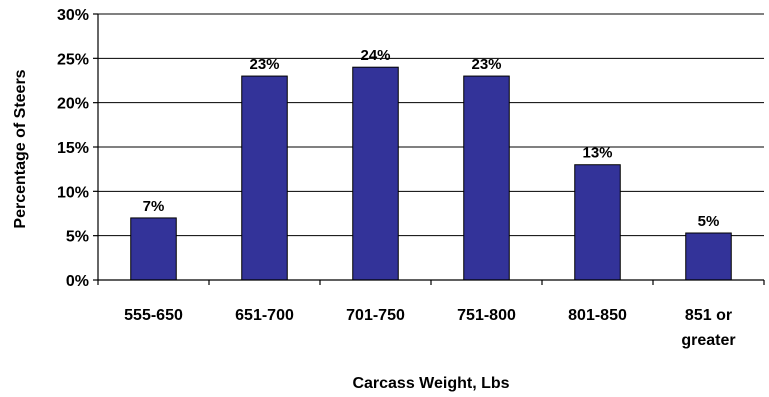 This screenshot has width=769, height=397. I want to click on x-tick-label: 801-850, so click(597, 315).